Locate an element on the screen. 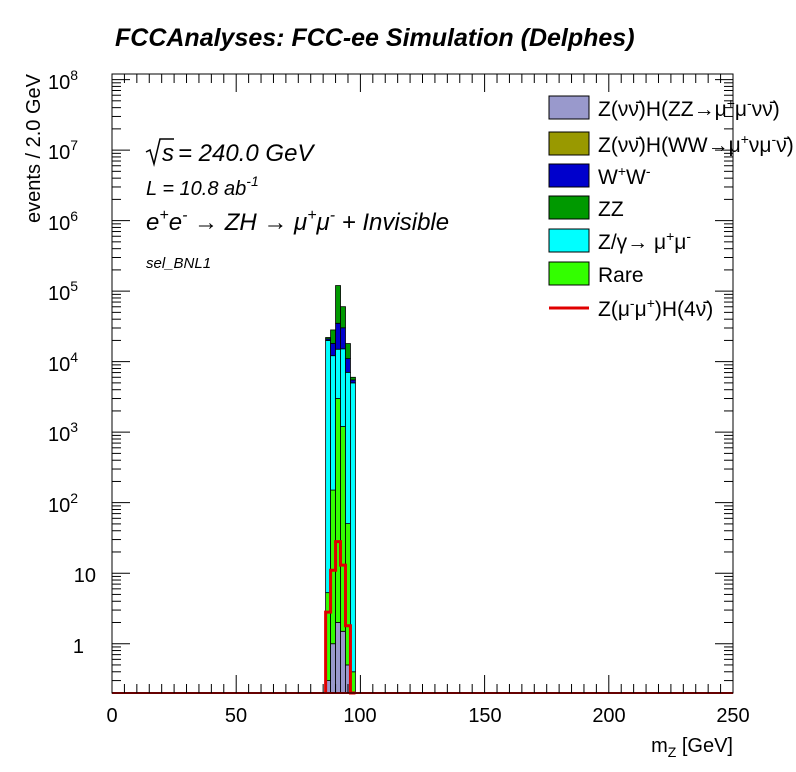 The width and height of the screenshot is (796, 772). svg-text: = 240.0 GeV is located at coordinates (246, 153).